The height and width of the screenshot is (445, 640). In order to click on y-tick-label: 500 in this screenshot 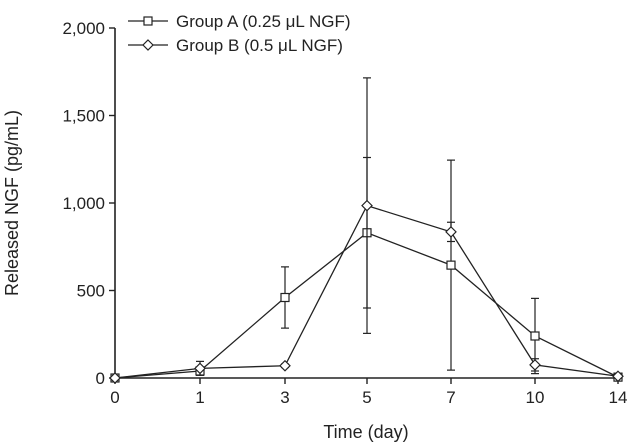, I will do `click(91, 291)`.